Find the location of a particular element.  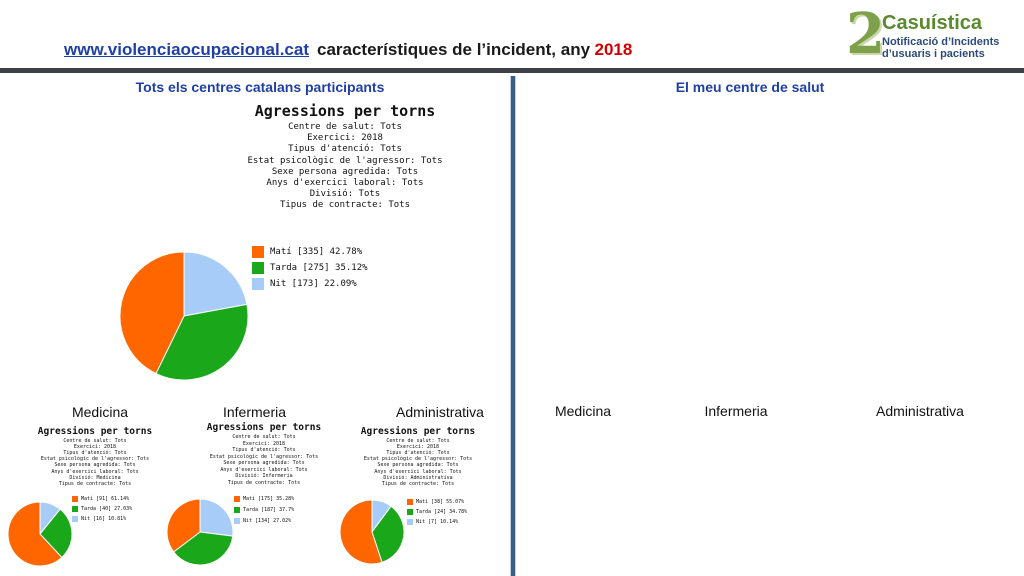

right-panel-label: El meu centre de salut is located at coordinates (750, 87).